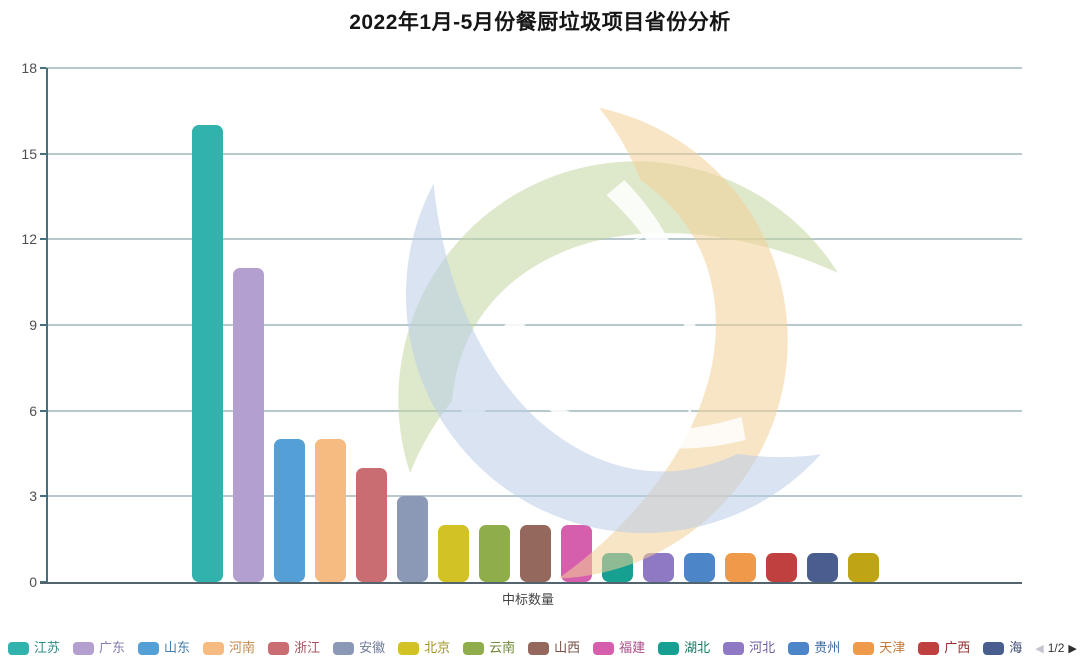  I want to click on bar-广东, so click(248, 424).